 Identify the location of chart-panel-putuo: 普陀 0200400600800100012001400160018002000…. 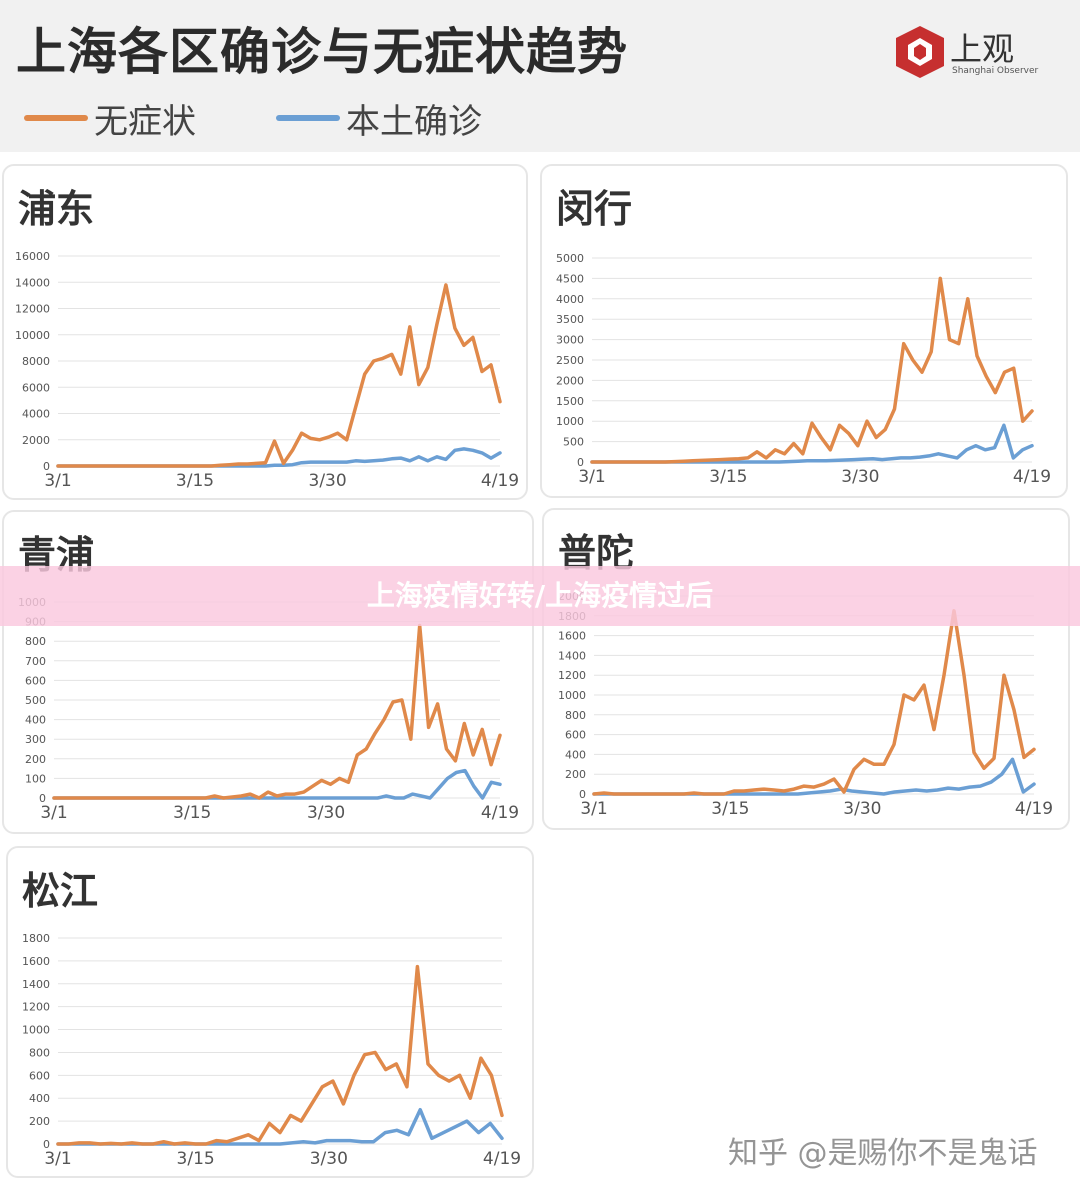
(806, 669).